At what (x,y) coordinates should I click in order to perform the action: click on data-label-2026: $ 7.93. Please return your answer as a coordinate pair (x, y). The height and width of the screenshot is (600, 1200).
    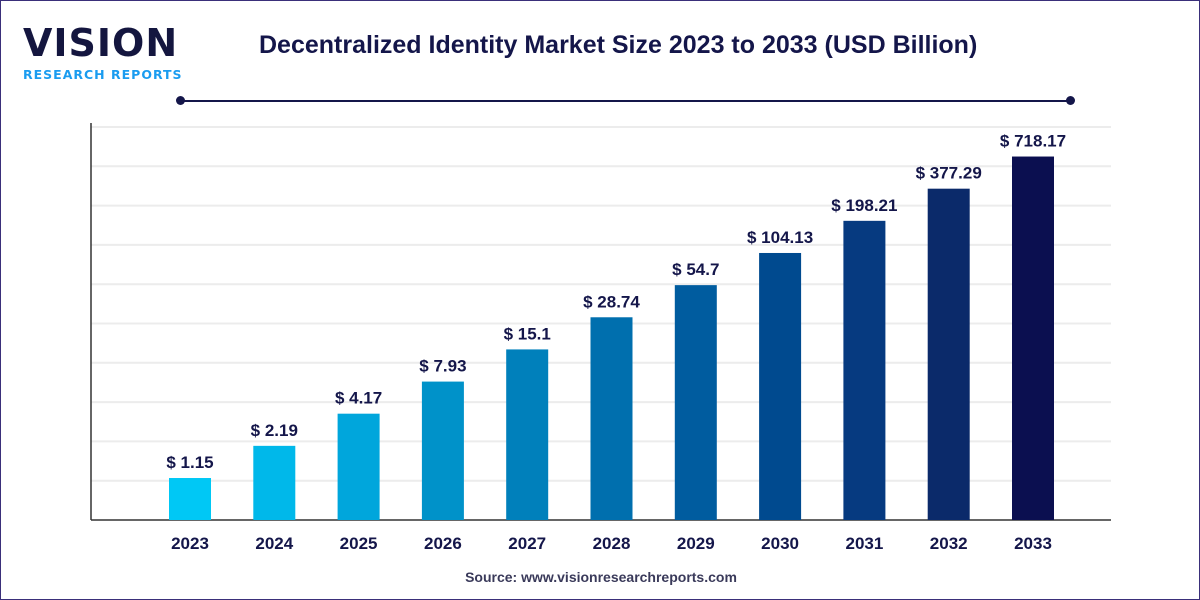
    Looking at the image, I should click on (442, 366).